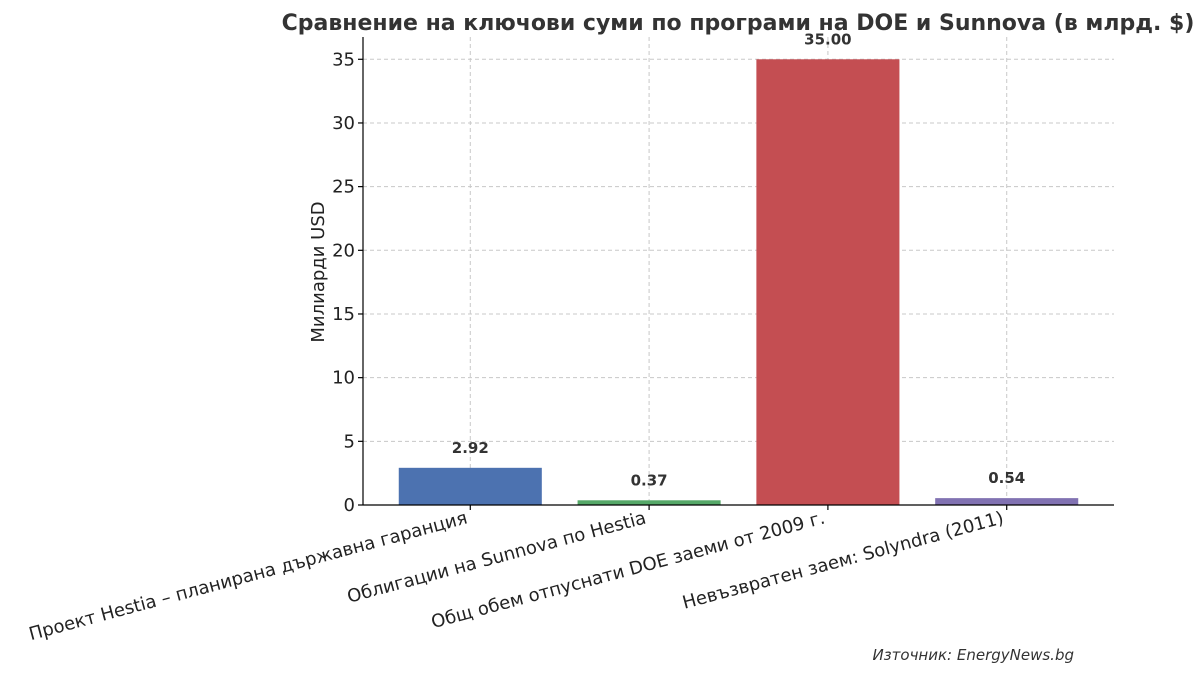  What do you see at coordinates (496, 558) in the screenshot?
I see `x-tick-label: Облигации на Sunnova по Hestia` at bounding box center [496, 558].